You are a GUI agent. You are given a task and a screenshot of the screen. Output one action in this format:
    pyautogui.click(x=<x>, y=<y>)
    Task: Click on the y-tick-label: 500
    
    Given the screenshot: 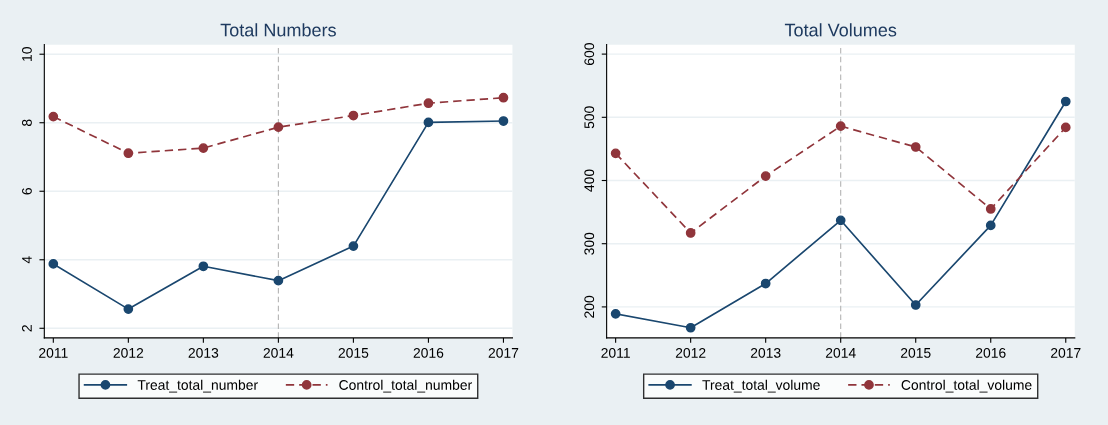 What is the action you would take?
    pyautogui.click(x=589, y=117)
    